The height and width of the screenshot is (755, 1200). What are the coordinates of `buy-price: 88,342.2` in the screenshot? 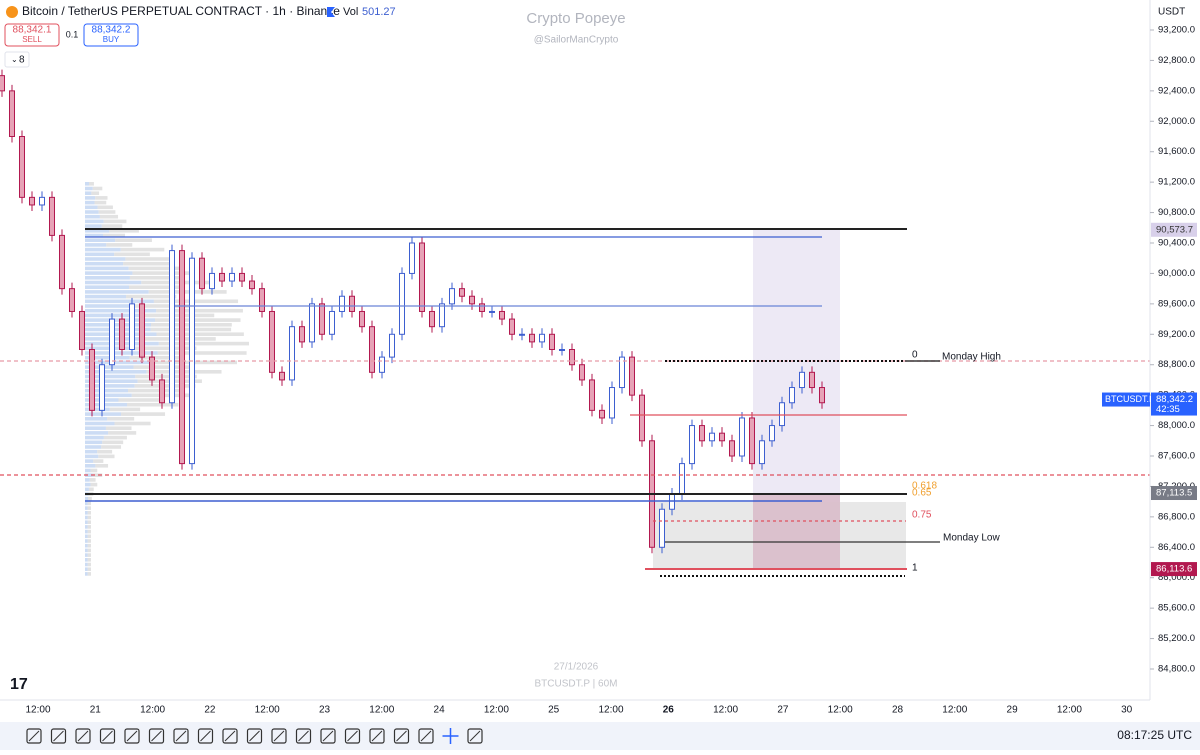 It's located at (111, 30).